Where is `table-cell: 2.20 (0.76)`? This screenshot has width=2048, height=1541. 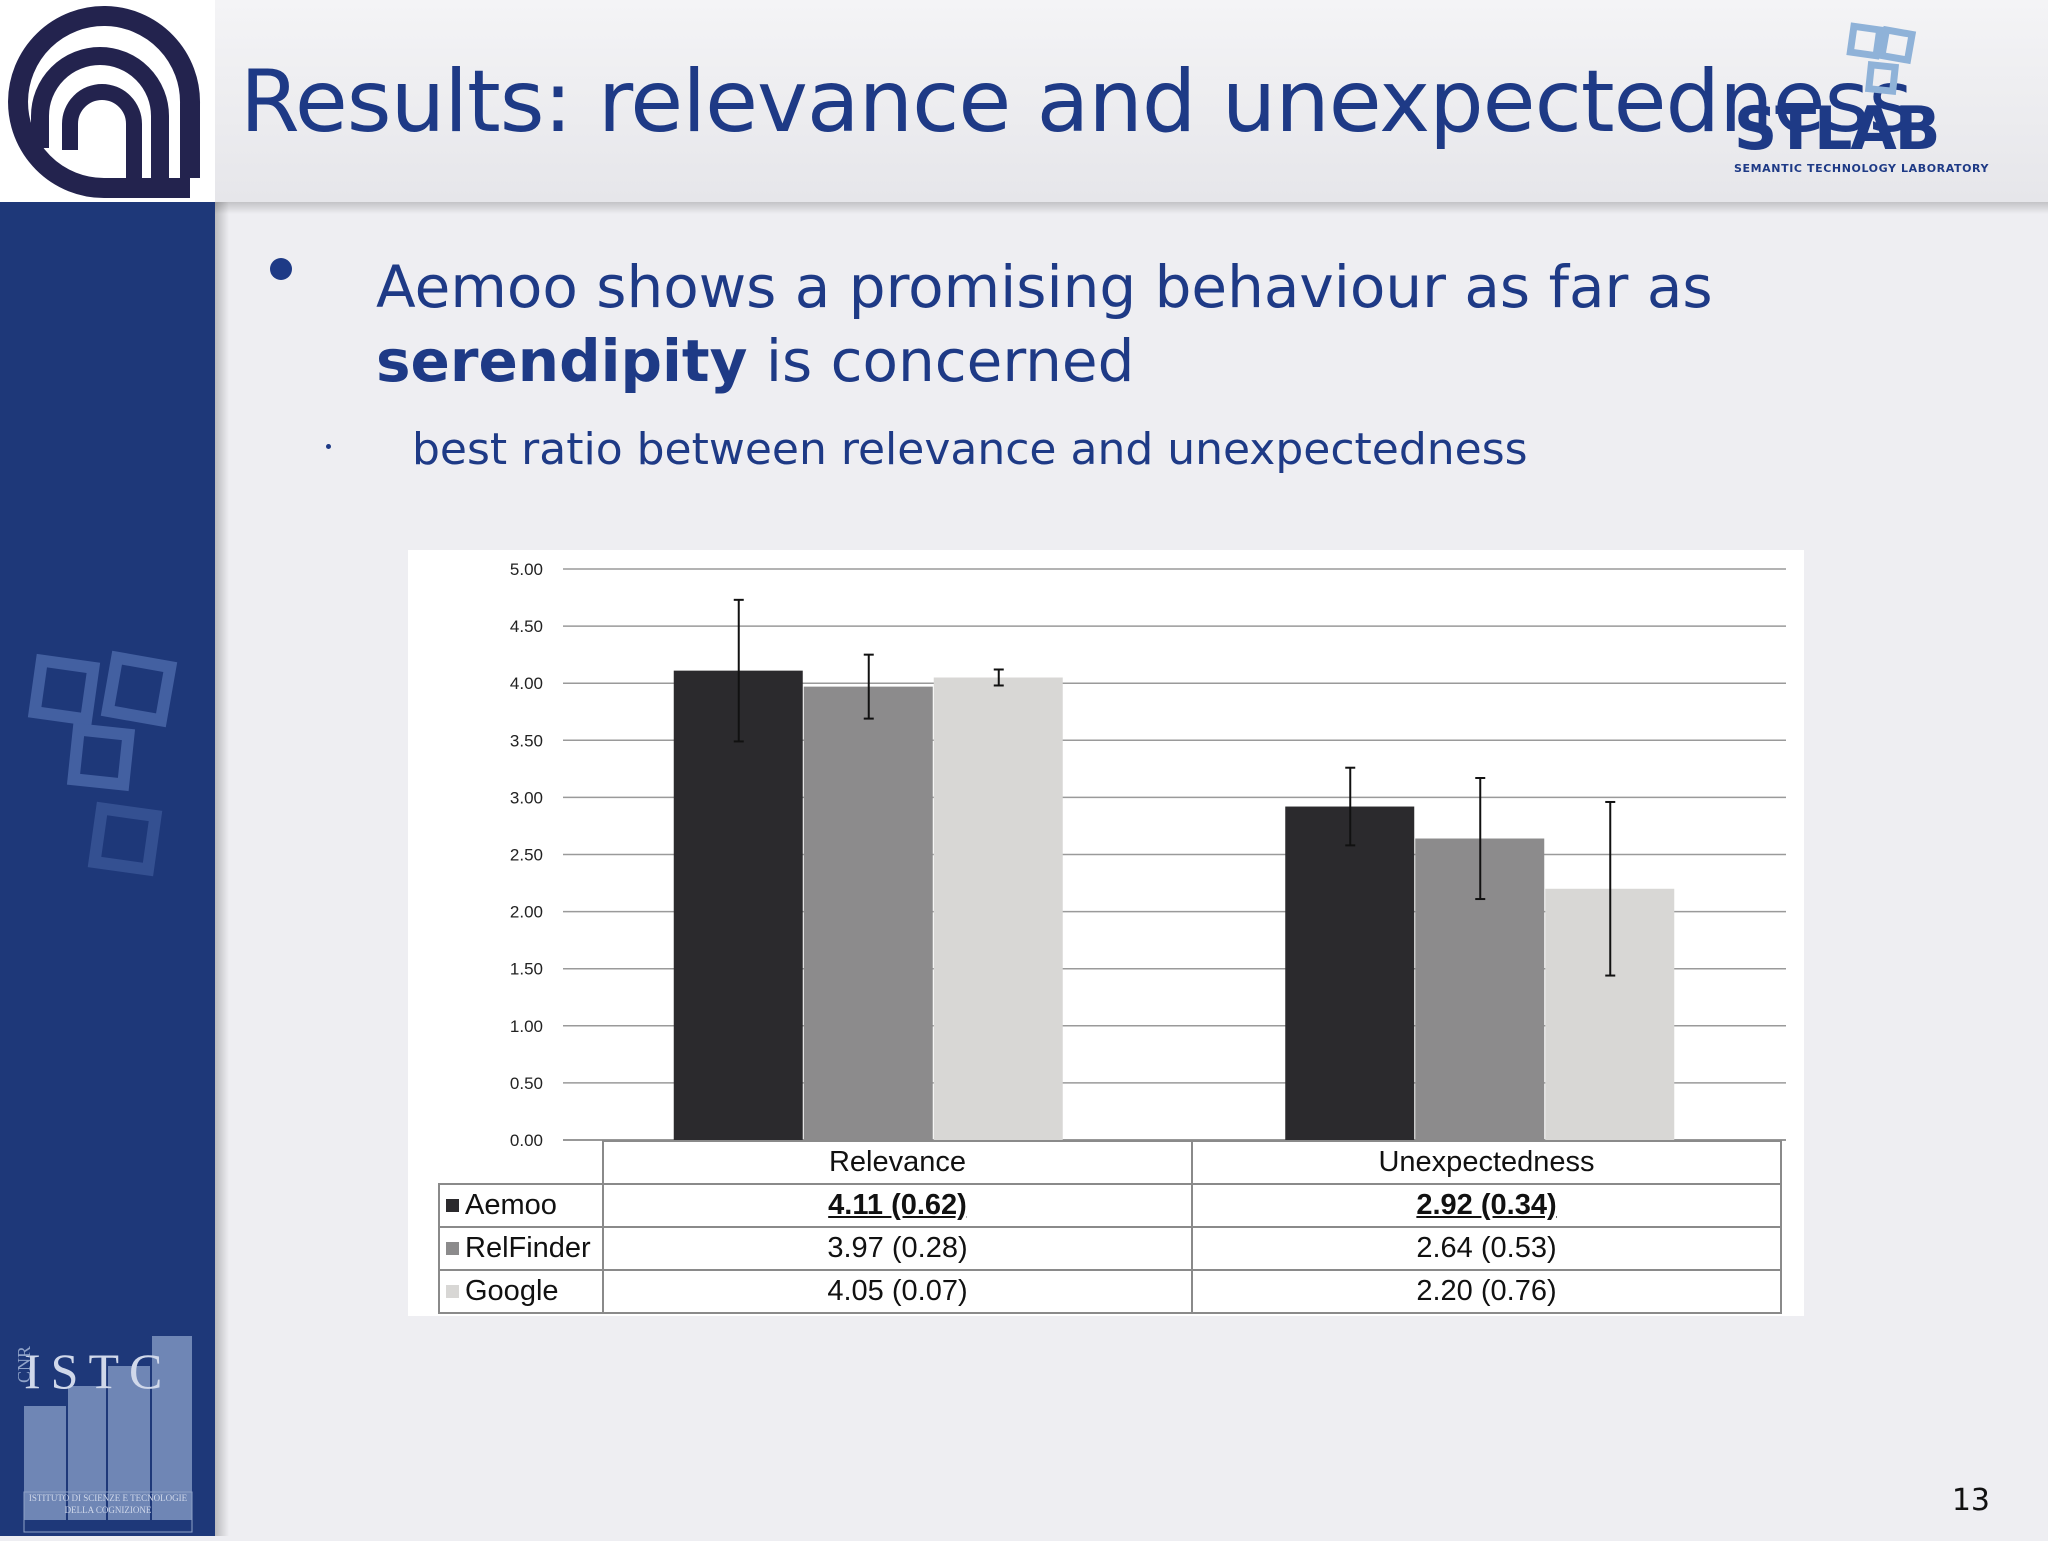 table-cell: 2.20 (0.76) is located at coordinates (1486, 1291).